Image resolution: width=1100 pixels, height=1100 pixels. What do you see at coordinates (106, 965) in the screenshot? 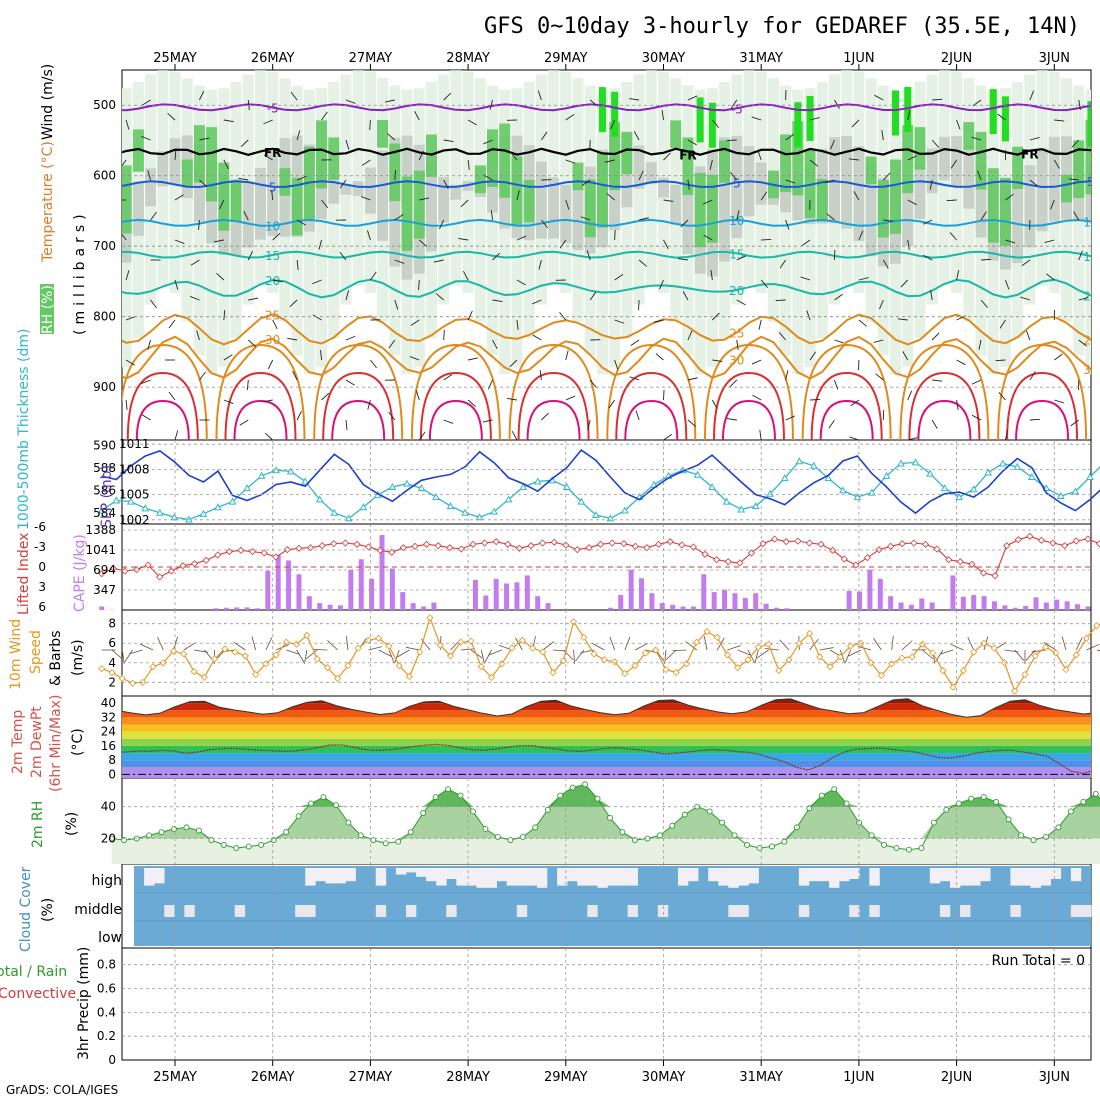
I see `precip-tick-label: 0.8` at bounding box center [106, 965].